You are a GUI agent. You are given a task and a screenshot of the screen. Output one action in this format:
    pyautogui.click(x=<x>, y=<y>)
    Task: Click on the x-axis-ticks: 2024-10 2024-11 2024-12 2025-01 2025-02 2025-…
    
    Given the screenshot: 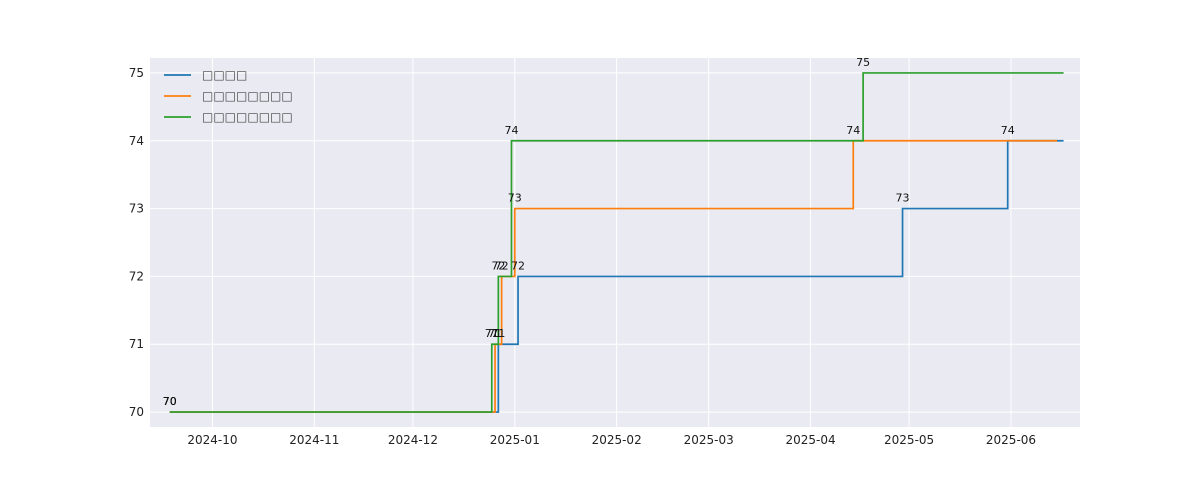 What is the action you would take?
    pyautogui.click(x=611, y=440)
    